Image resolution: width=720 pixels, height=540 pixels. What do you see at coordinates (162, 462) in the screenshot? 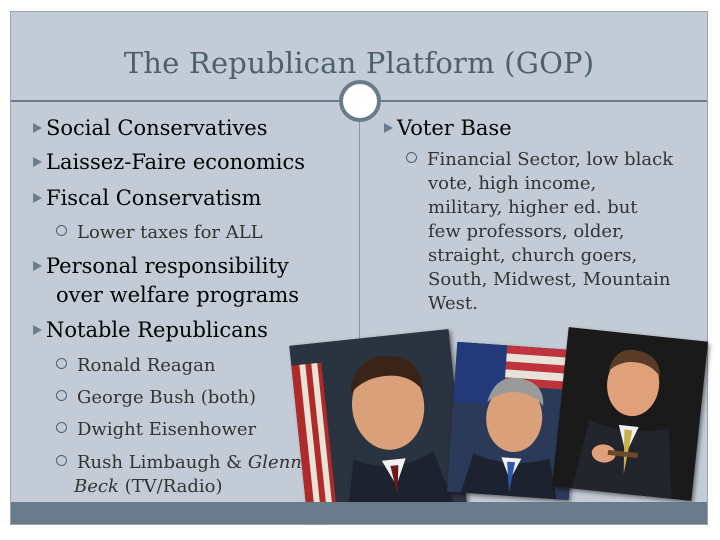
I see `sub-bullet-text: Rush Limbaugh &` at bounding box center [162, 462].